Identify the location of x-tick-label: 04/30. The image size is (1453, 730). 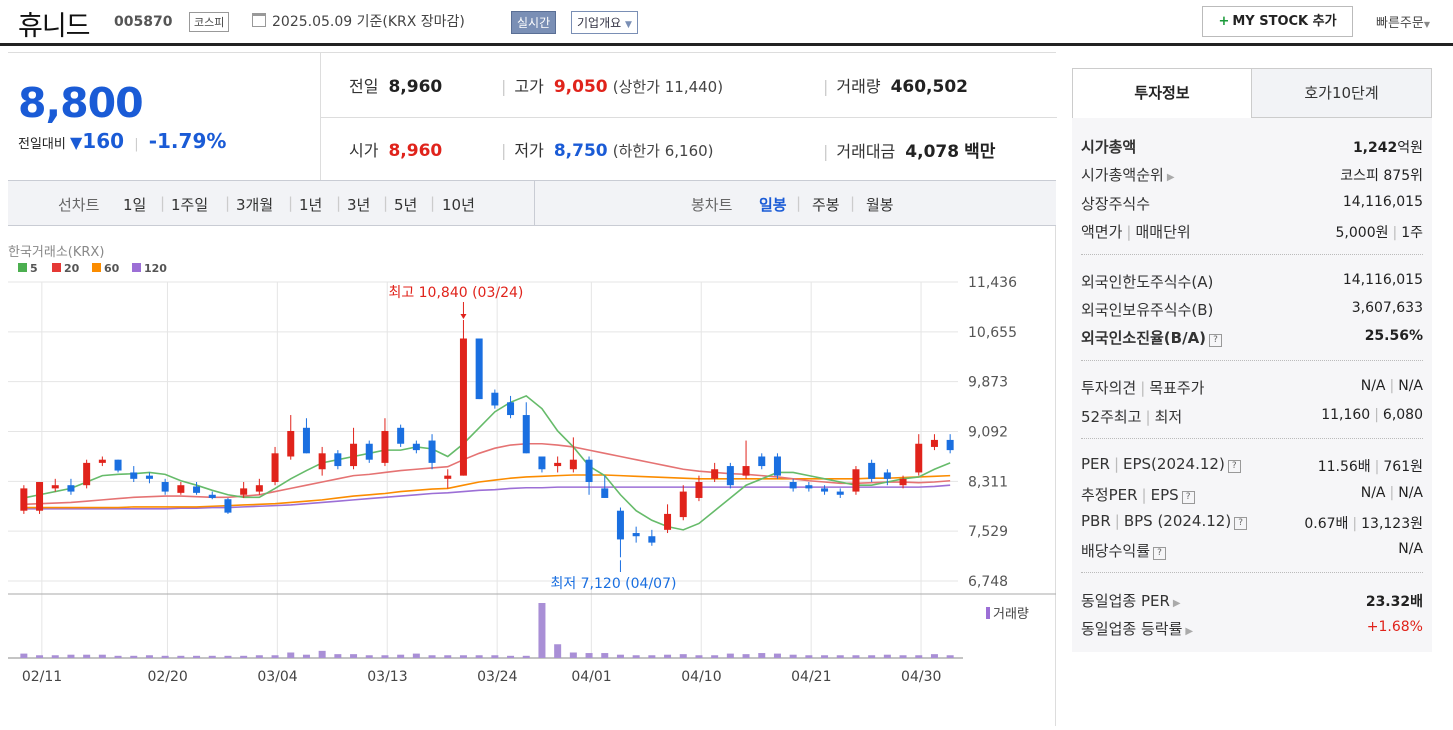
(921, 677).